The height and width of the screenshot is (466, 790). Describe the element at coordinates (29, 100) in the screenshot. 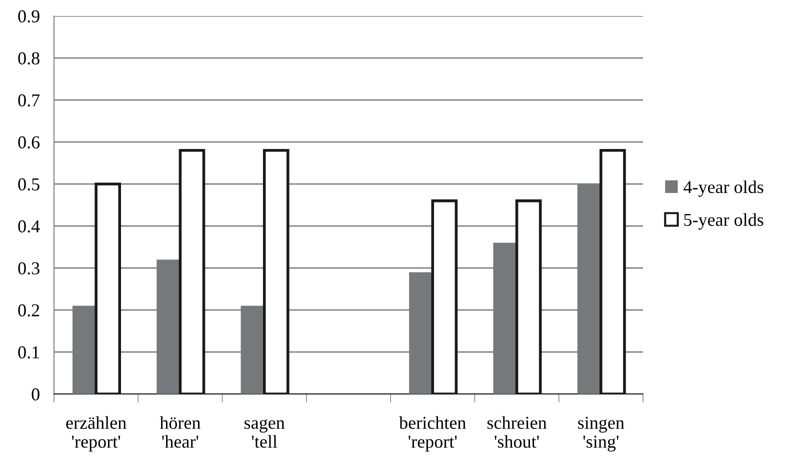

I see `y-tick-label: 0.7` at that location.